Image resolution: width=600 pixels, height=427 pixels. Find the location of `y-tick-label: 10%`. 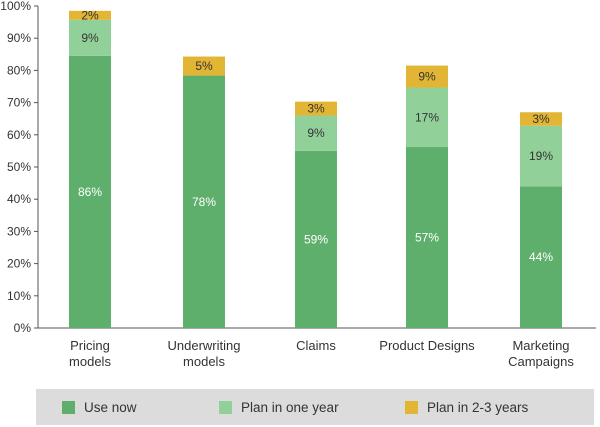

y-tick-label: 10% is located at coordinates (19, 296).